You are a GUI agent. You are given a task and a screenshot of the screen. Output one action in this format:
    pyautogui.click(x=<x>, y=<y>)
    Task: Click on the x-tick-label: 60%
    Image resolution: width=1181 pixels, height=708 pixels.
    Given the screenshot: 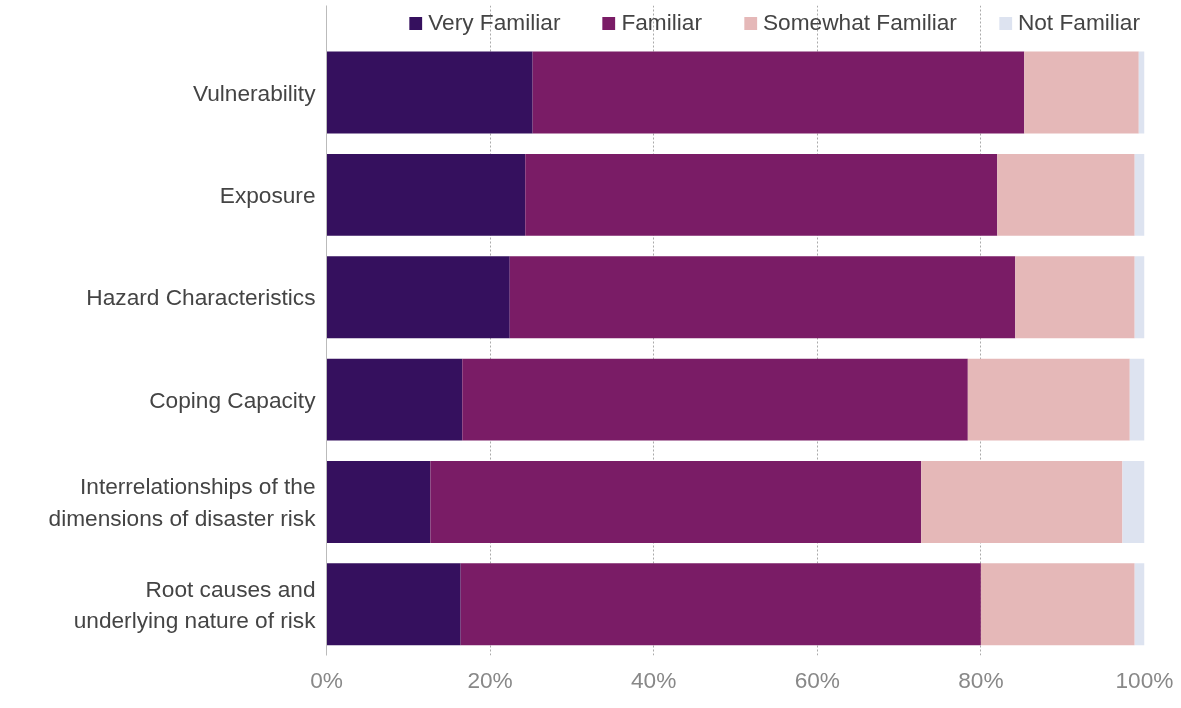 What is the action you would take?
    pyautogui.click(x=817, y=679)
    